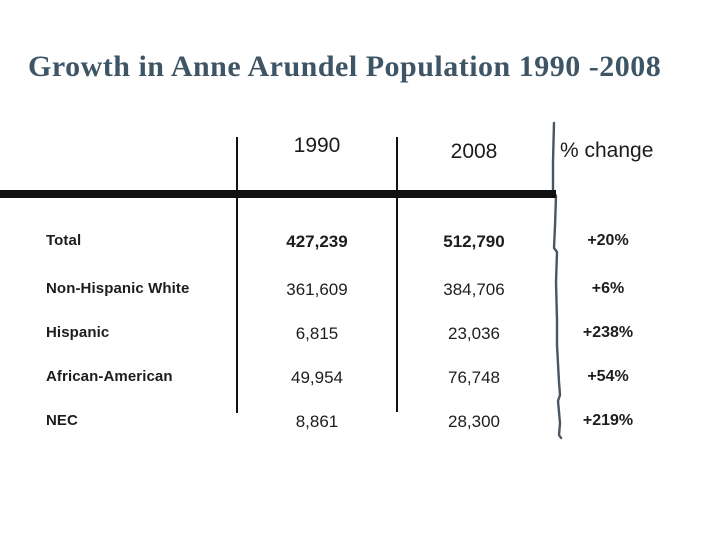 This screenshot has height=540, width=720. What do you see at coordinates (608, 332) in the screenshot?
I see `value-pct-change: +238%` at bounding box center [608, 332].